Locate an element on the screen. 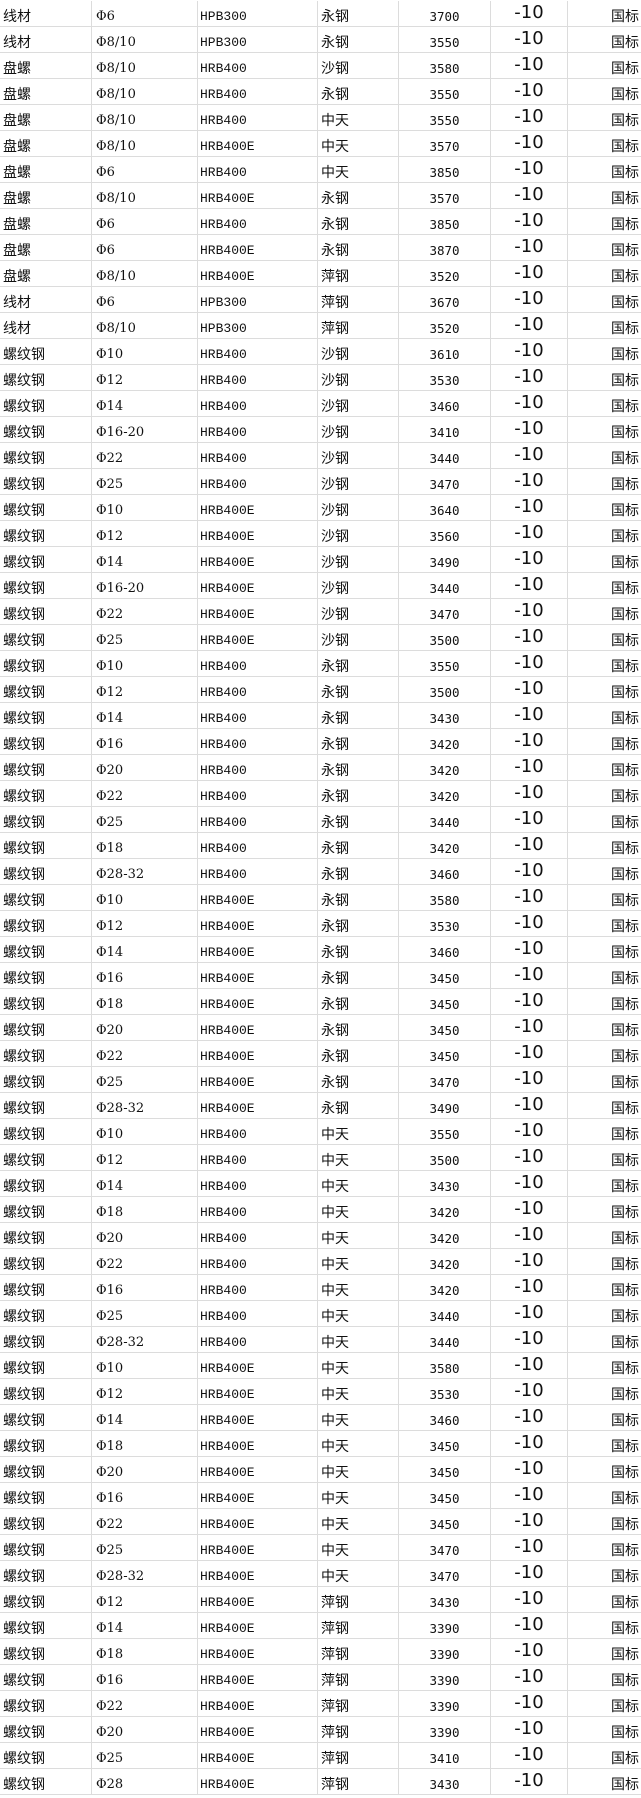  price-cell: 3700 is located at coordinates (445, 13).